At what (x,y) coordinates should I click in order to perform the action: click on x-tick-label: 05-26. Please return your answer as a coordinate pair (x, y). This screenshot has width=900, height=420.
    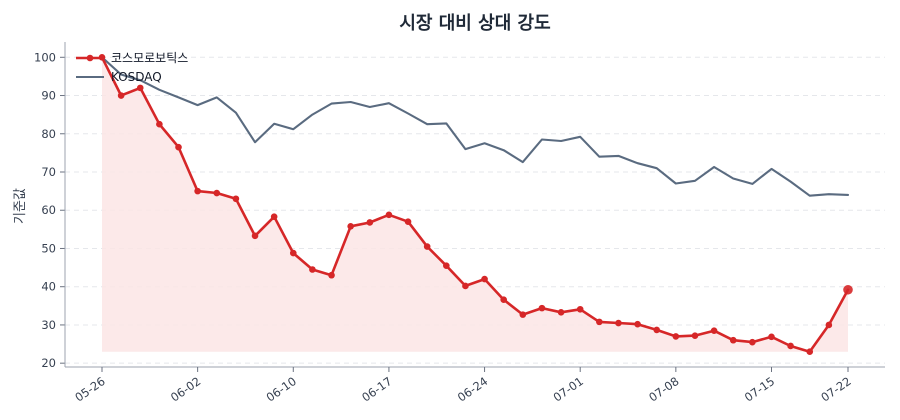
    Looking at the image, I should click on (89, 389).